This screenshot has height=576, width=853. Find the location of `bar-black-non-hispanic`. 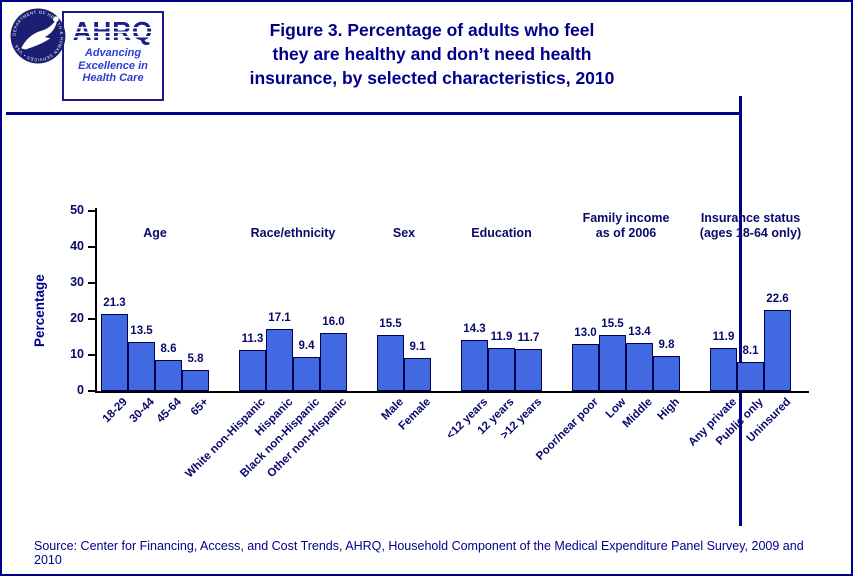

bar-black-non-hispanic is located at coordinates (306, 374).